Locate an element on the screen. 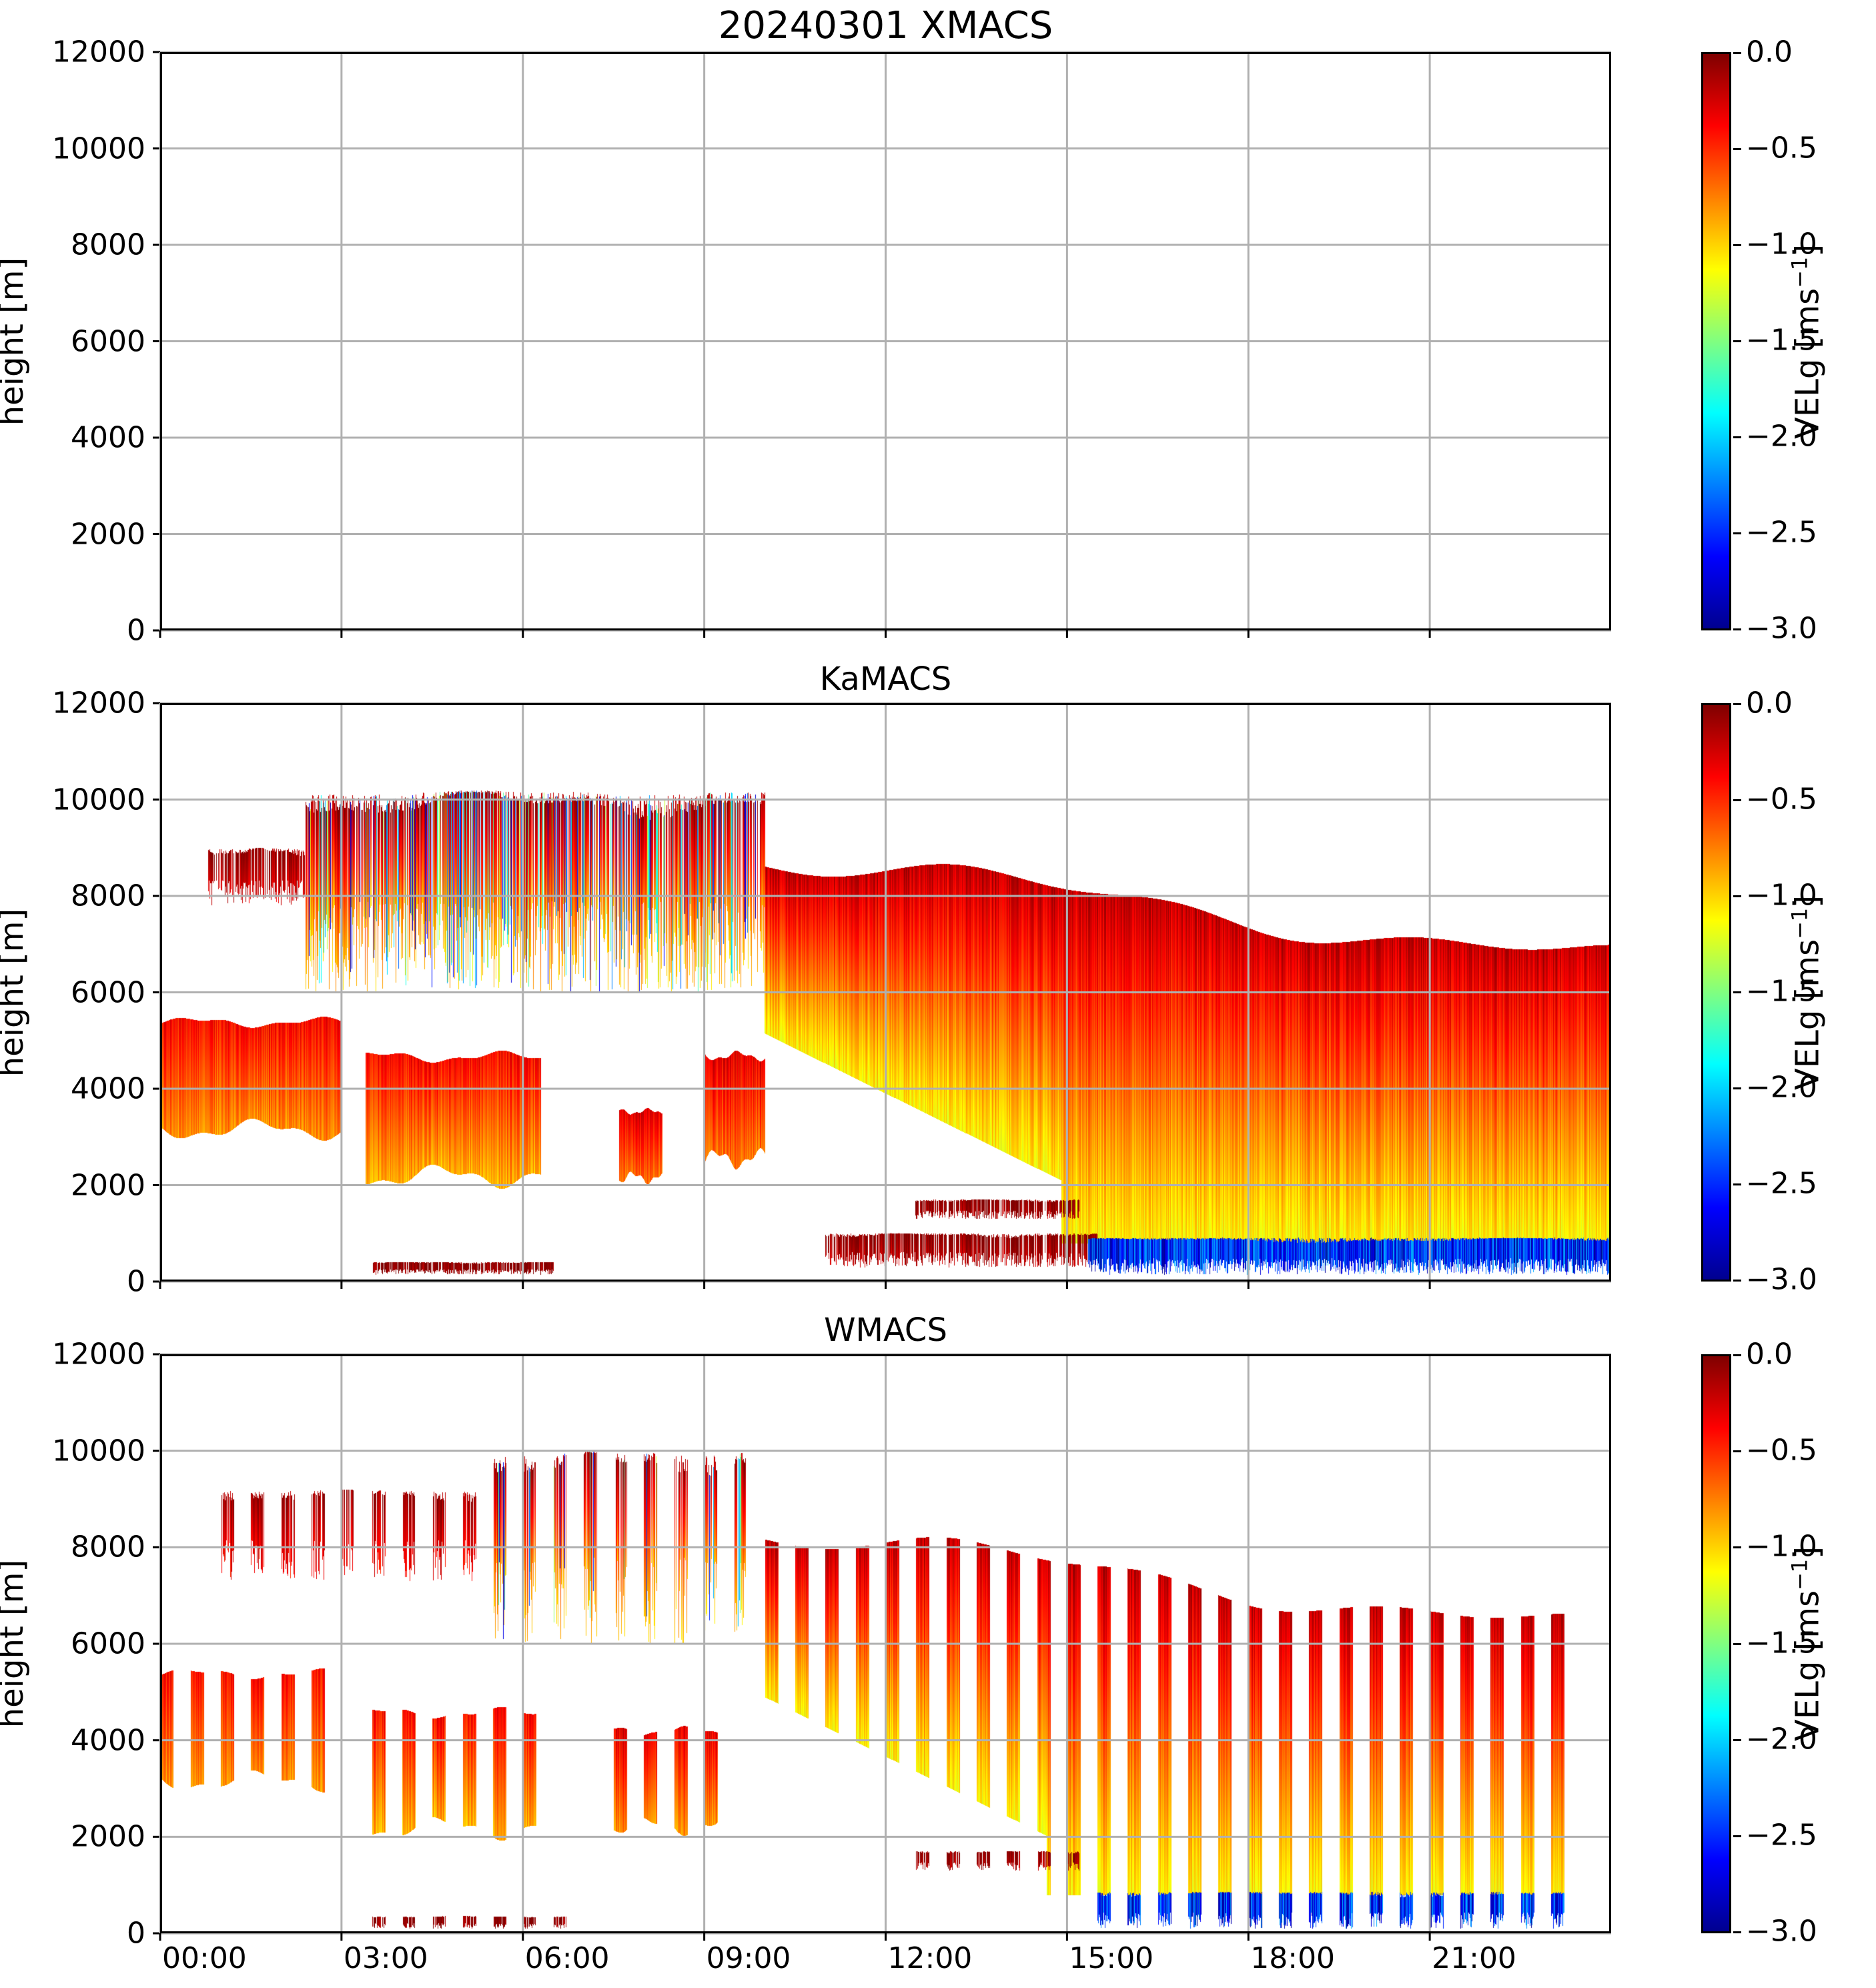  x-tick-label: 18:00 is located at coordinates (1293, 1958).